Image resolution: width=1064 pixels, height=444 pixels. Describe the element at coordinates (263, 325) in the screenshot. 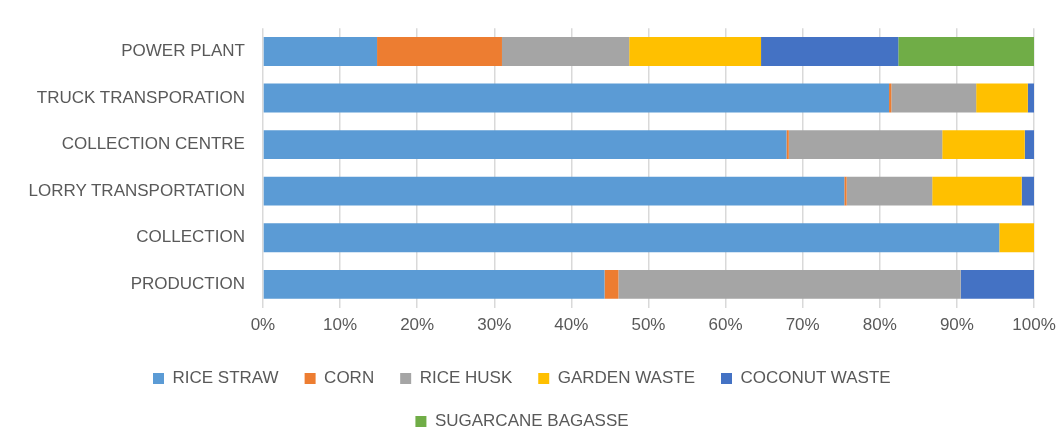

I see `x-tick-label: 0%` at that location.